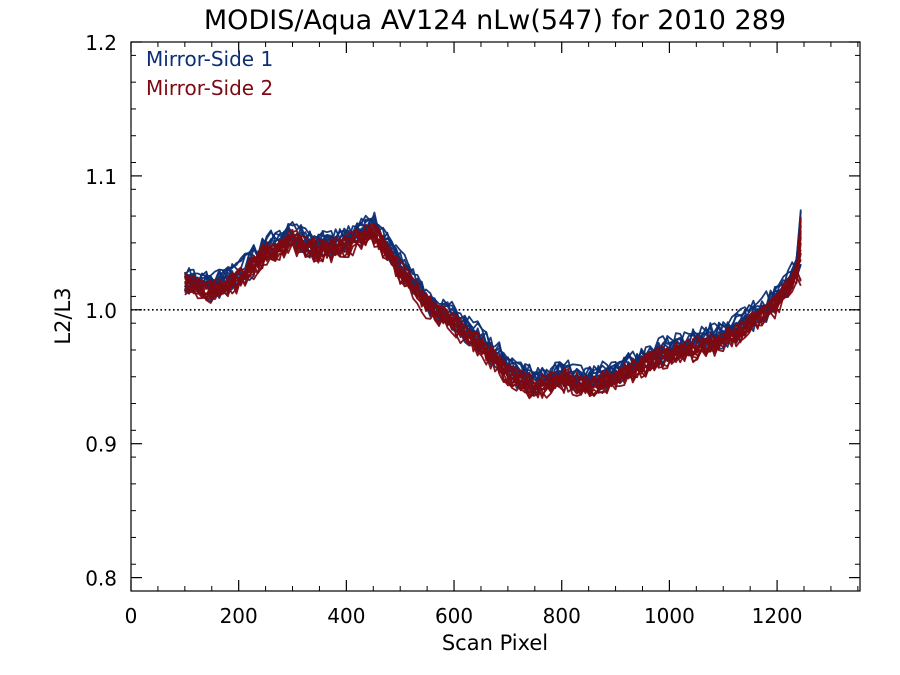 This screenshot has width=900, height=675. Describe the element at coordinates (562, 616) in the screenshot. I see `x-tick-label: 800` at that location.